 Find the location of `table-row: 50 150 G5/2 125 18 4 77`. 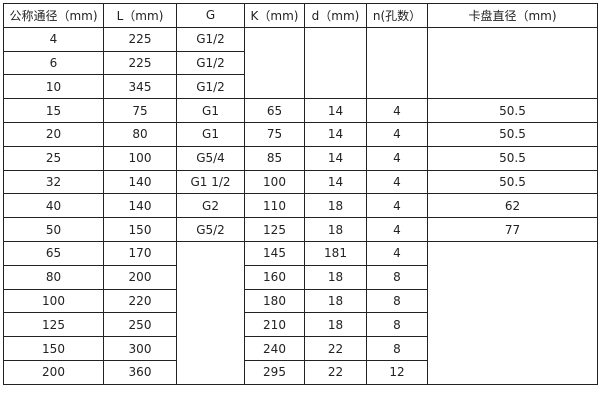

table-row: 50 150 G5/2 125 18 4 77 is located at coordinates (300, 229).